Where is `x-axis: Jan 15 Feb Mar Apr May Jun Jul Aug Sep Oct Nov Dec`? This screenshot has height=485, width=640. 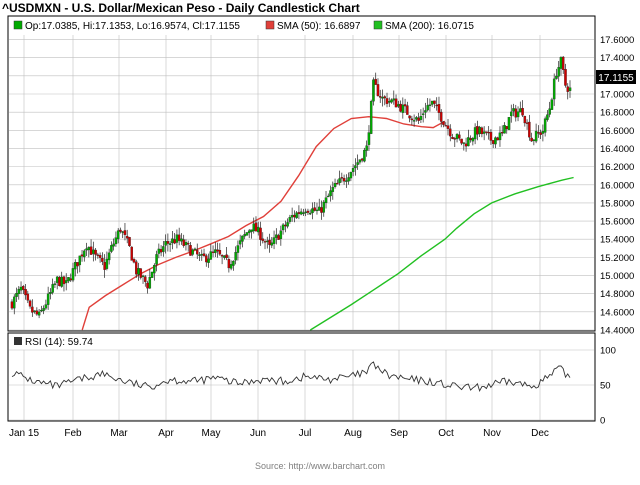 x-axis: Jan 15 Feb Mar Apr May Jun Jul Aug Sep Oct Nov Dec is located at coordinates (279, 433).